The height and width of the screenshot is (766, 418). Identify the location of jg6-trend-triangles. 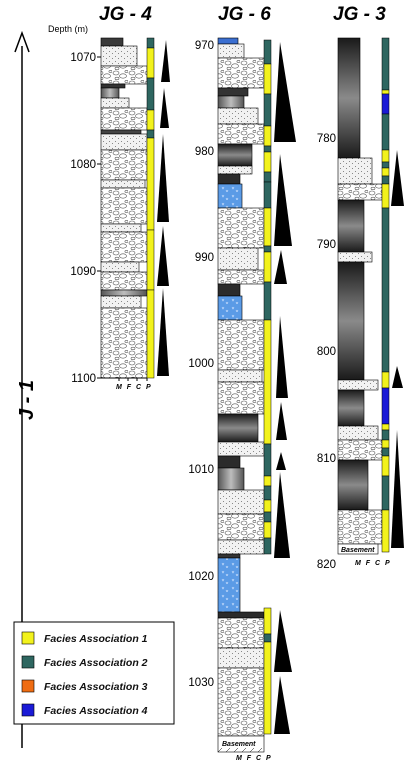
(285, 388).